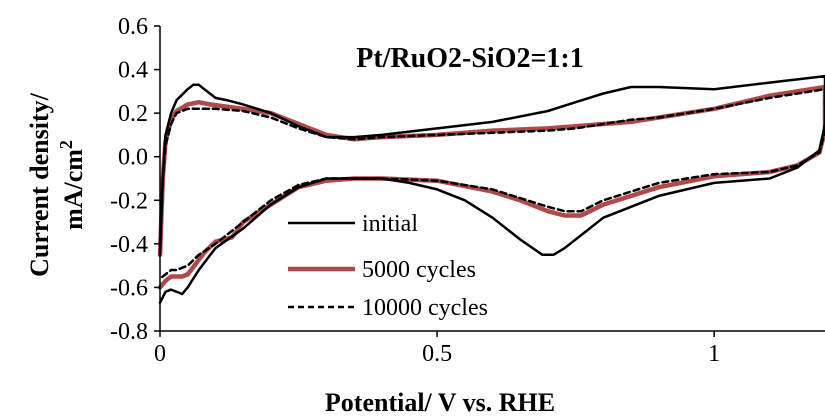 The height and width of the screenshot is (417, 825). What do you see at coordinates (129, 245) in the screenshot?
I see `y-tick-label: -0.4` at bounding box center [129, 245].